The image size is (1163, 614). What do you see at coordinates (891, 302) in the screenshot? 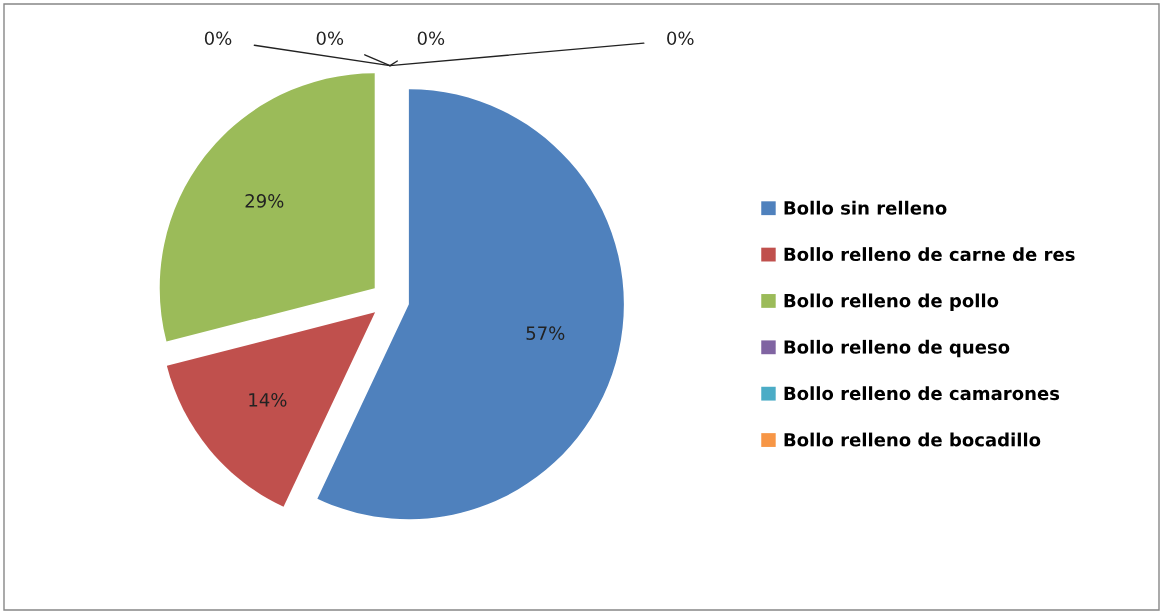
I see `legend-label: Bollo relleno de pollo` at bounding box center [891, 302].